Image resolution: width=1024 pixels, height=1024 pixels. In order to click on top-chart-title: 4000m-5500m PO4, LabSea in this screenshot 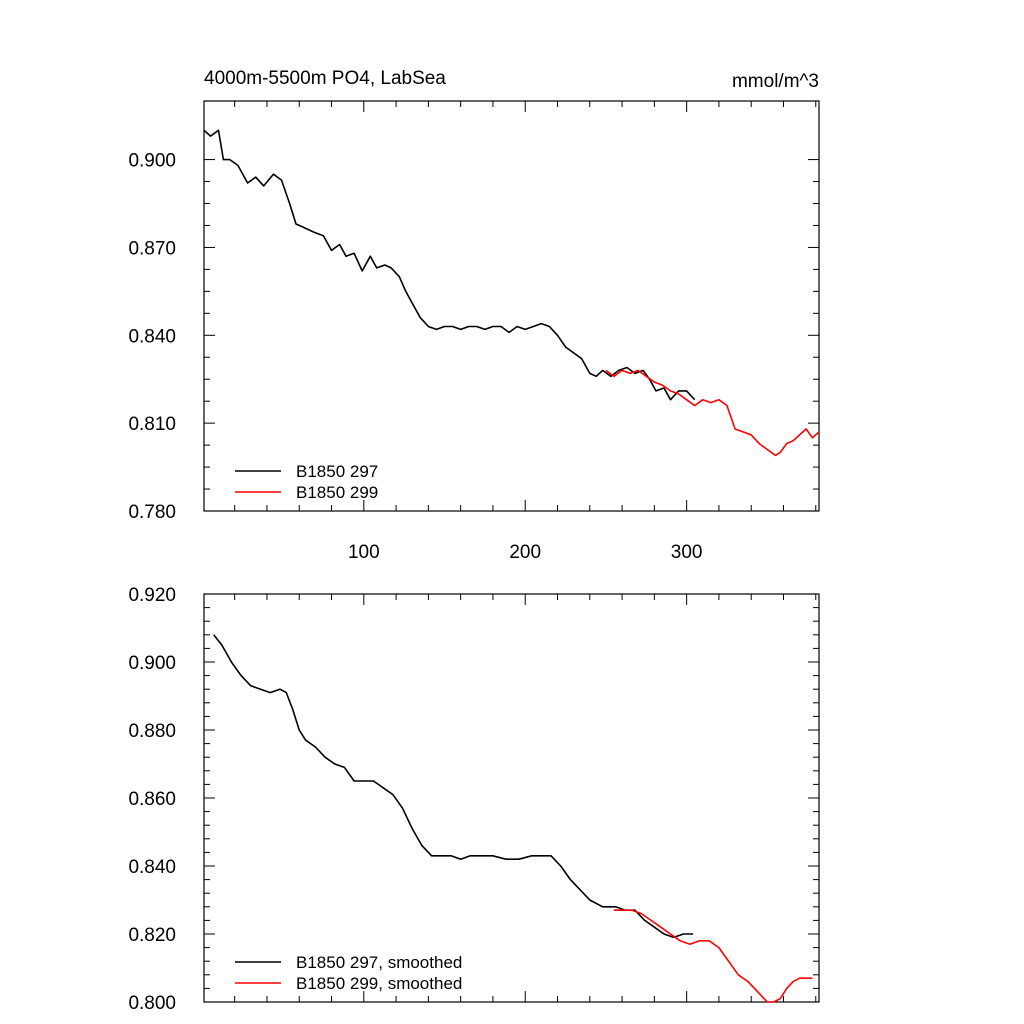, I will do `click(325, 78)`.